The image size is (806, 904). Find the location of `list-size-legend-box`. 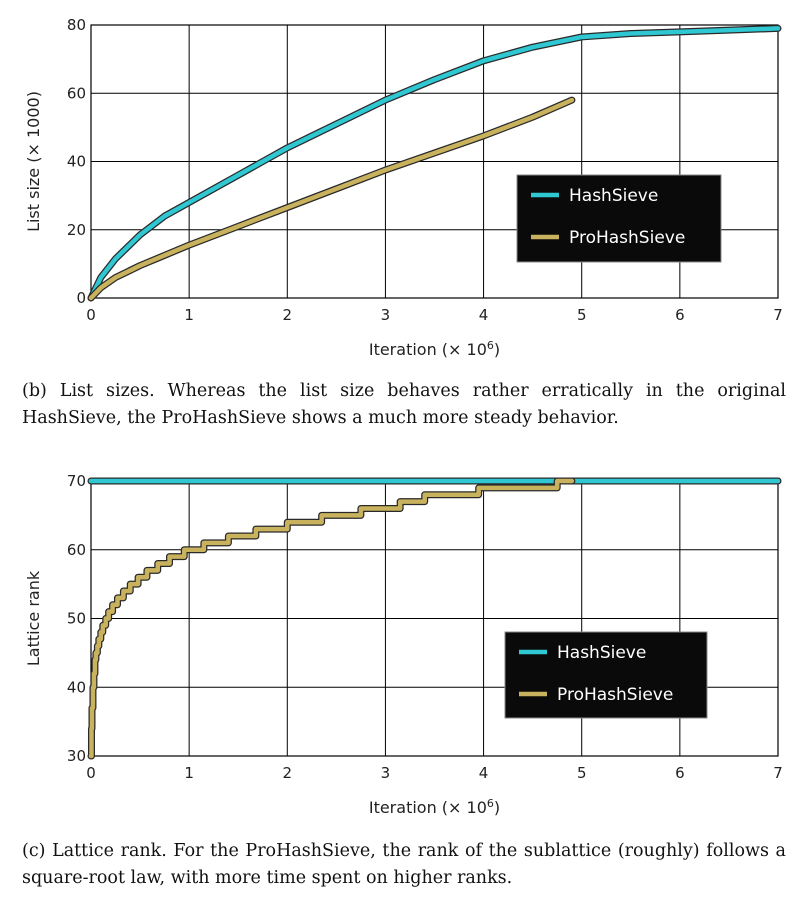

list-size-legend-box is located at coordinates (619, 218).